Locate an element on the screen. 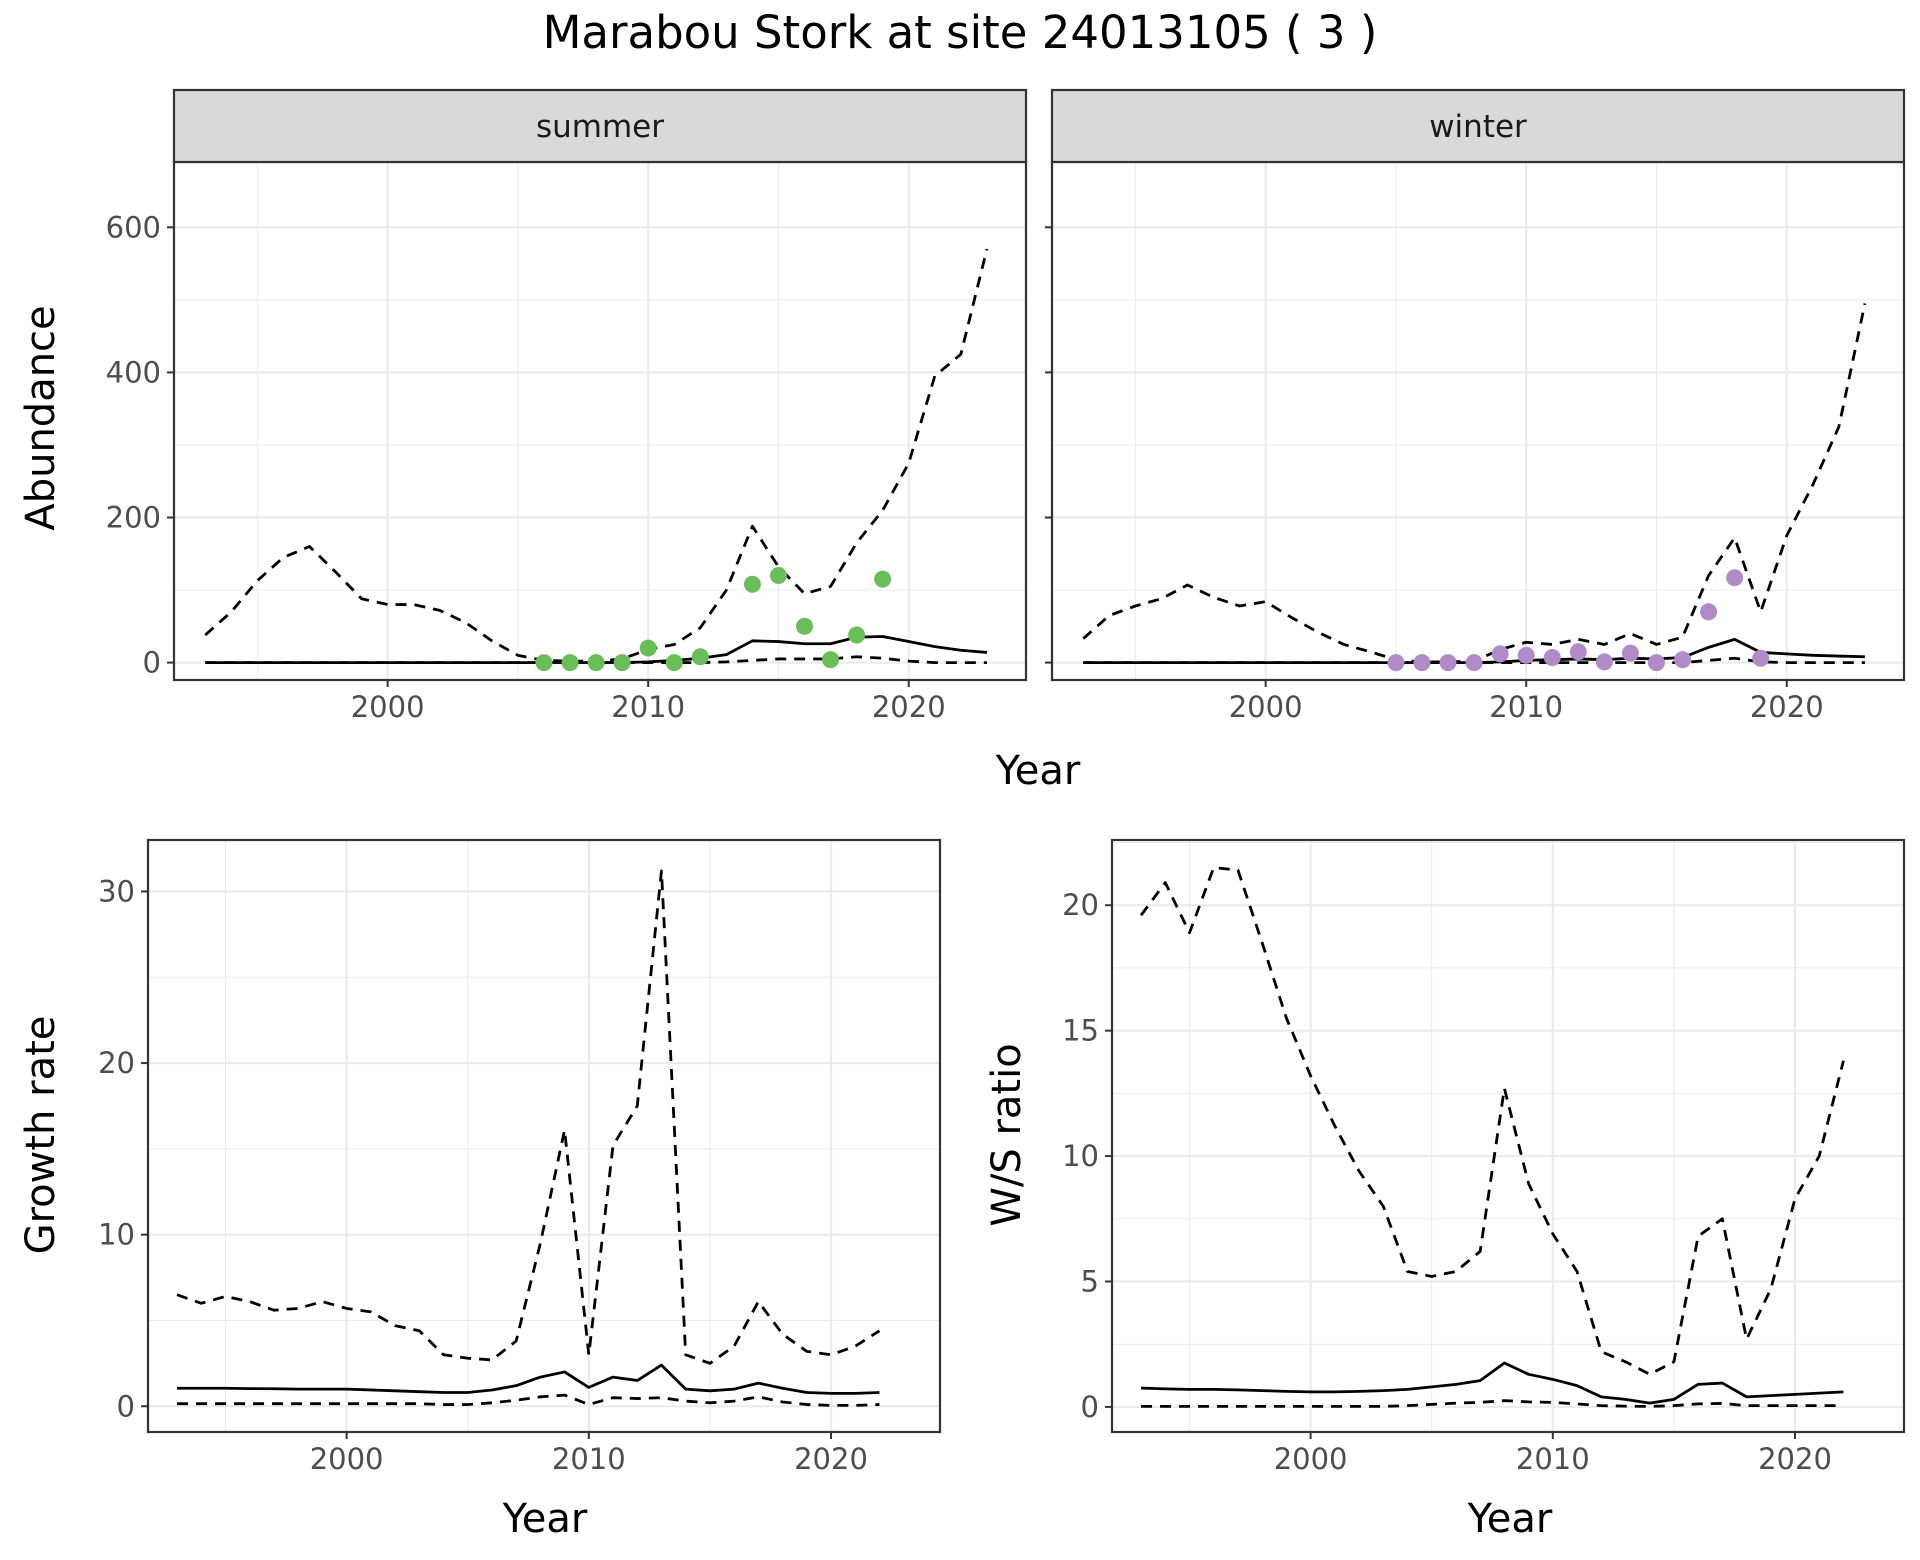 Image resolution: width=1920 pixels, height=1560 pixels. abundance-y-axis-title: Abundance is located at coordinates (41, 417).